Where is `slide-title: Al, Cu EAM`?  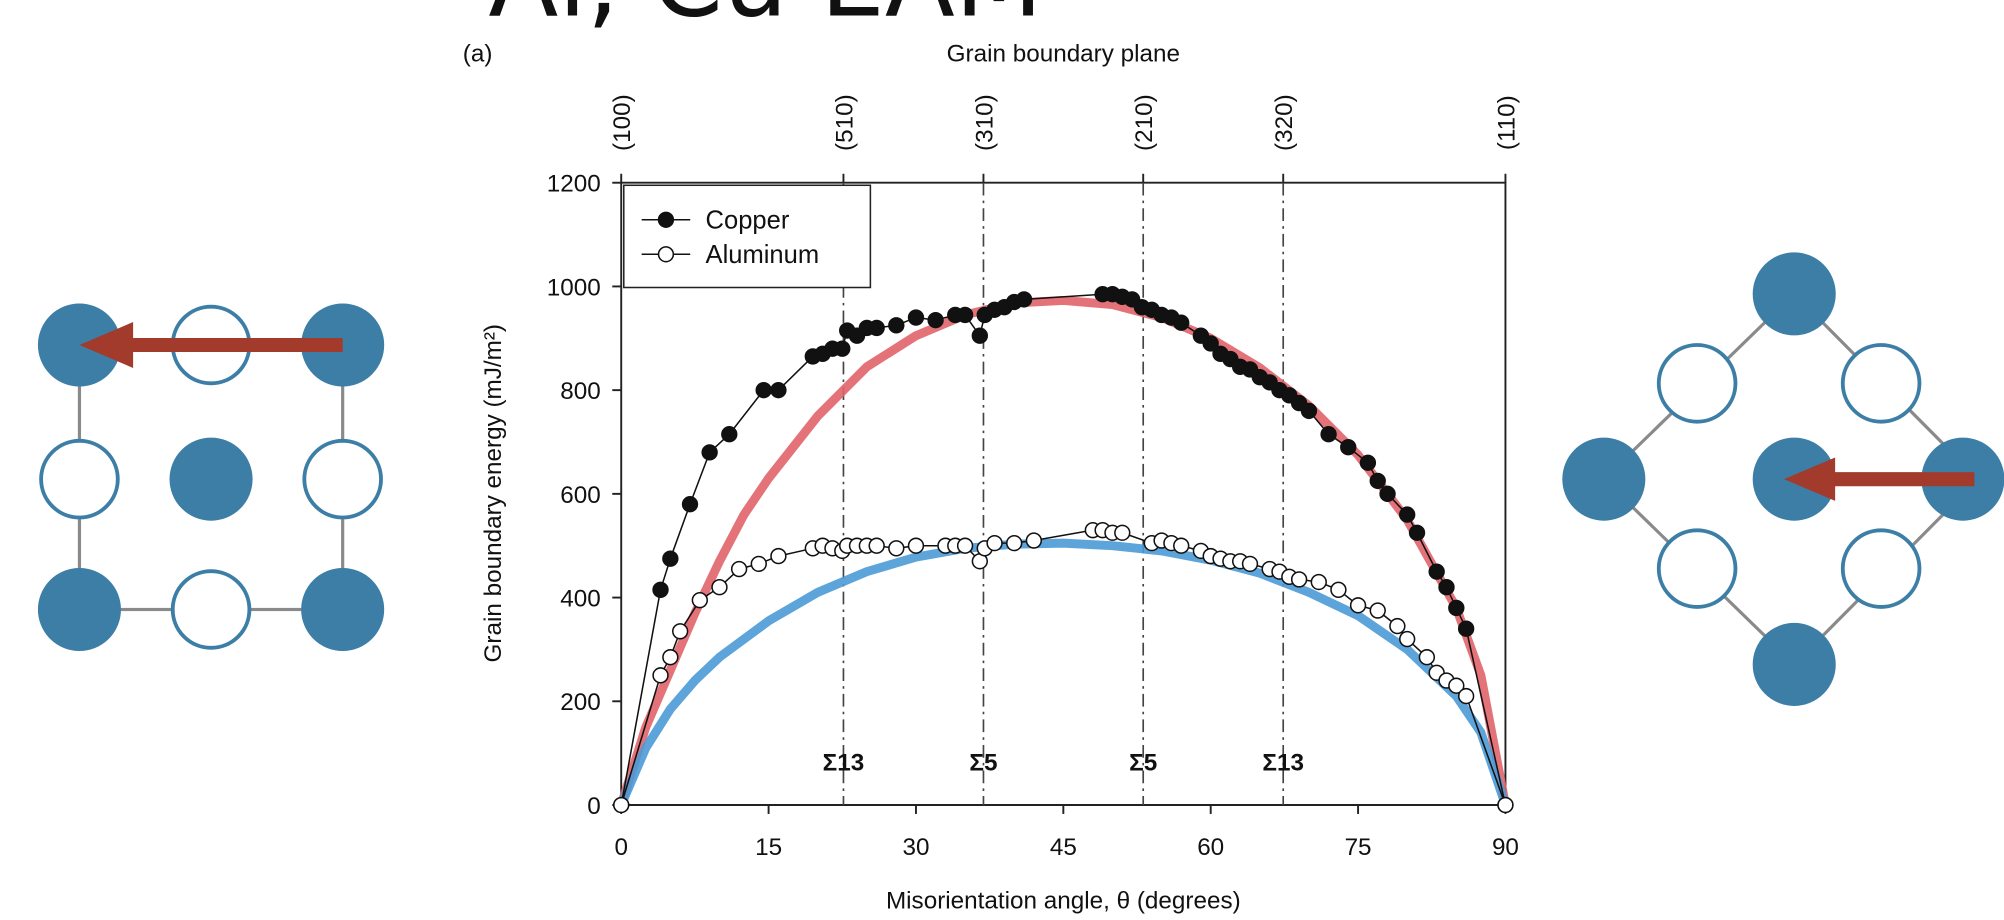 slide-title: Al, Cu EAM is located at coordinates (765, 20).